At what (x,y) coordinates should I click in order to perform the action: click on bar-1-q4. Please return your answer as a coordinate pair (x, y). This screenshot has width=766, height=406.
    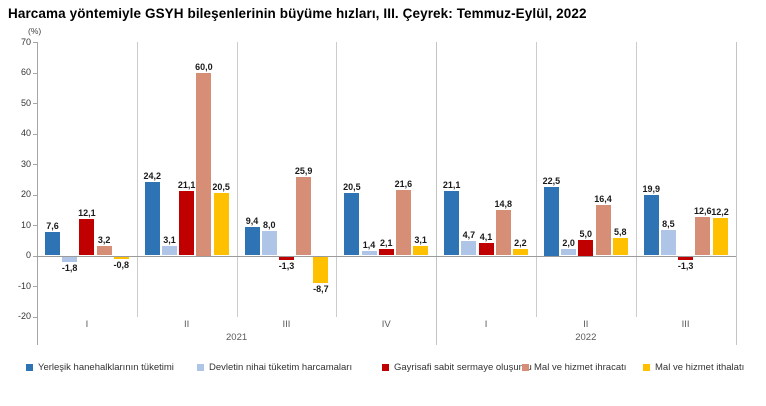
    Looking at the image, I should click on (352, 224).